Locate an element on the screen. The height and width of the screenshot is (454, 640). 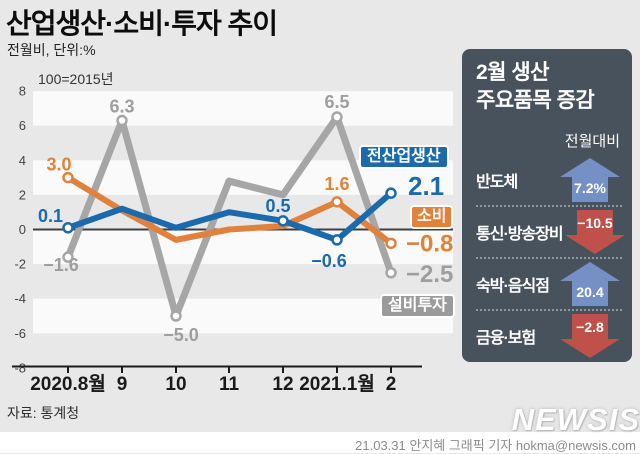
panel-row-label: 통신·방송장비 is located at coordinates (520, 234).